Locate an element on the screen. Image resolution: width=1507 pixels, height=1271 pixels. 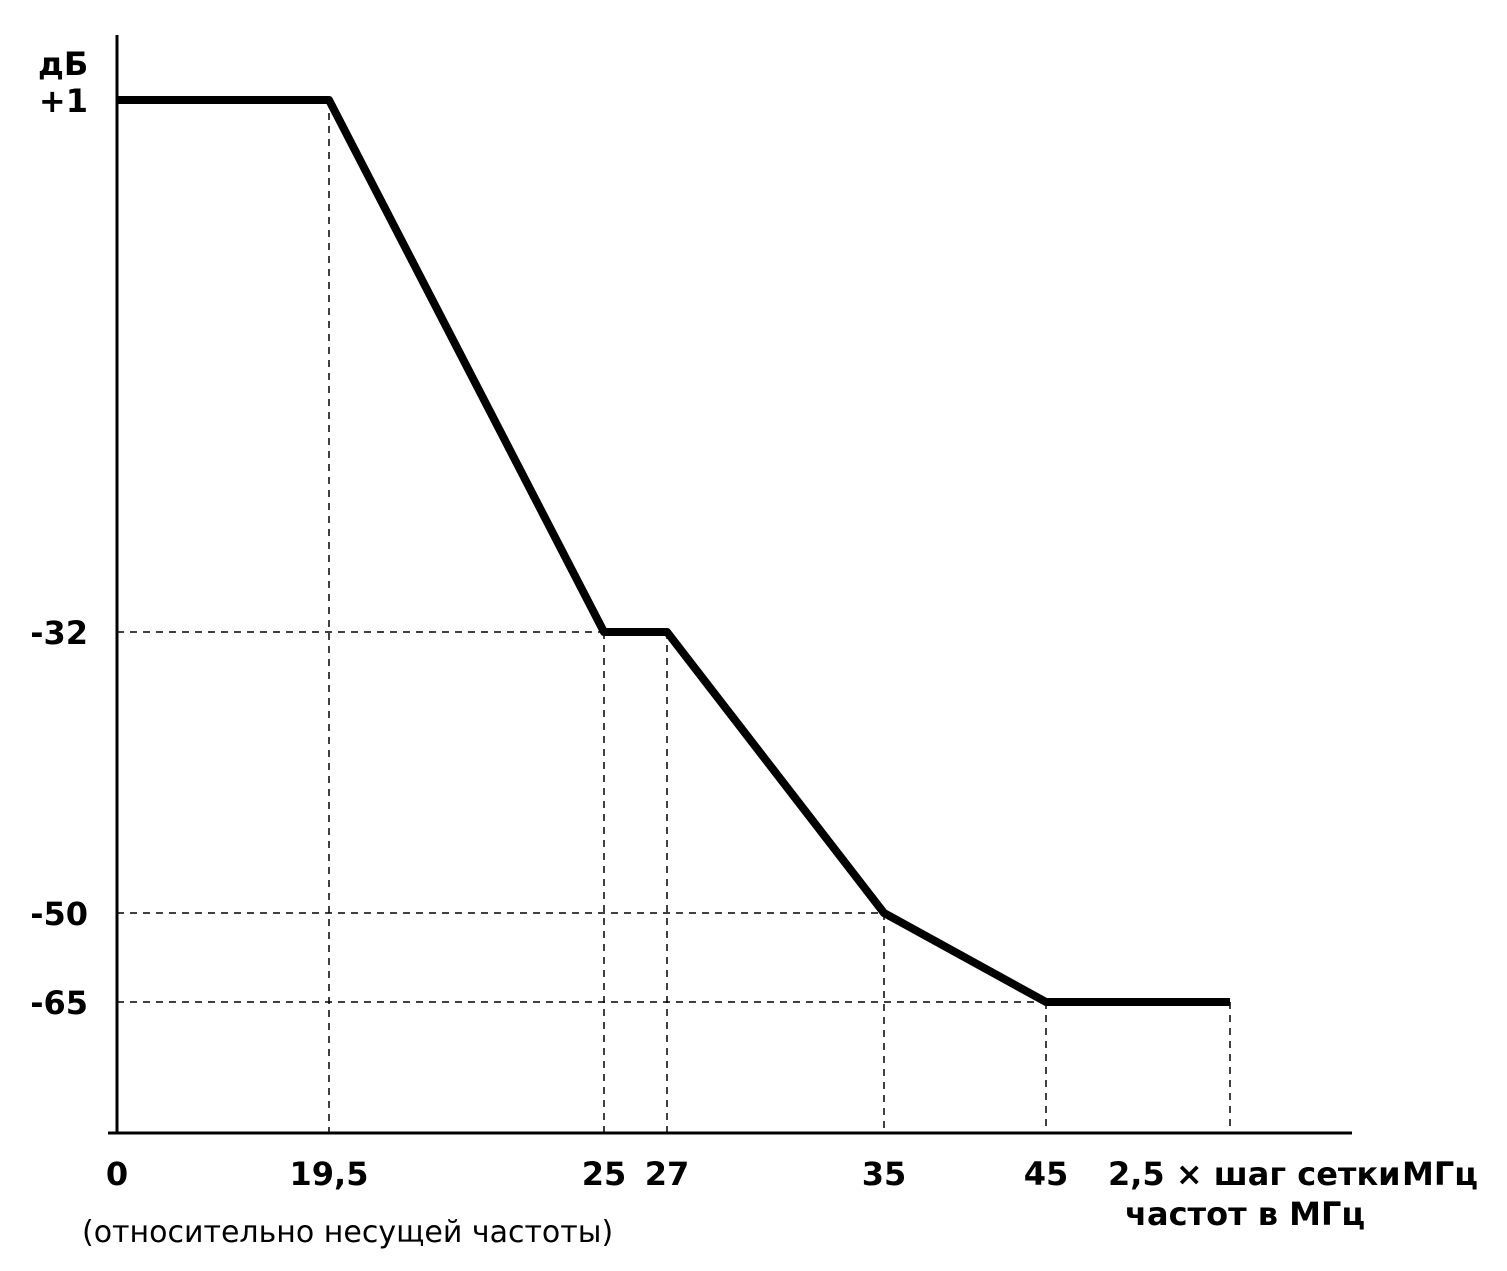
x-tick-label: 19,5 is located at coordinates (329, 1174).